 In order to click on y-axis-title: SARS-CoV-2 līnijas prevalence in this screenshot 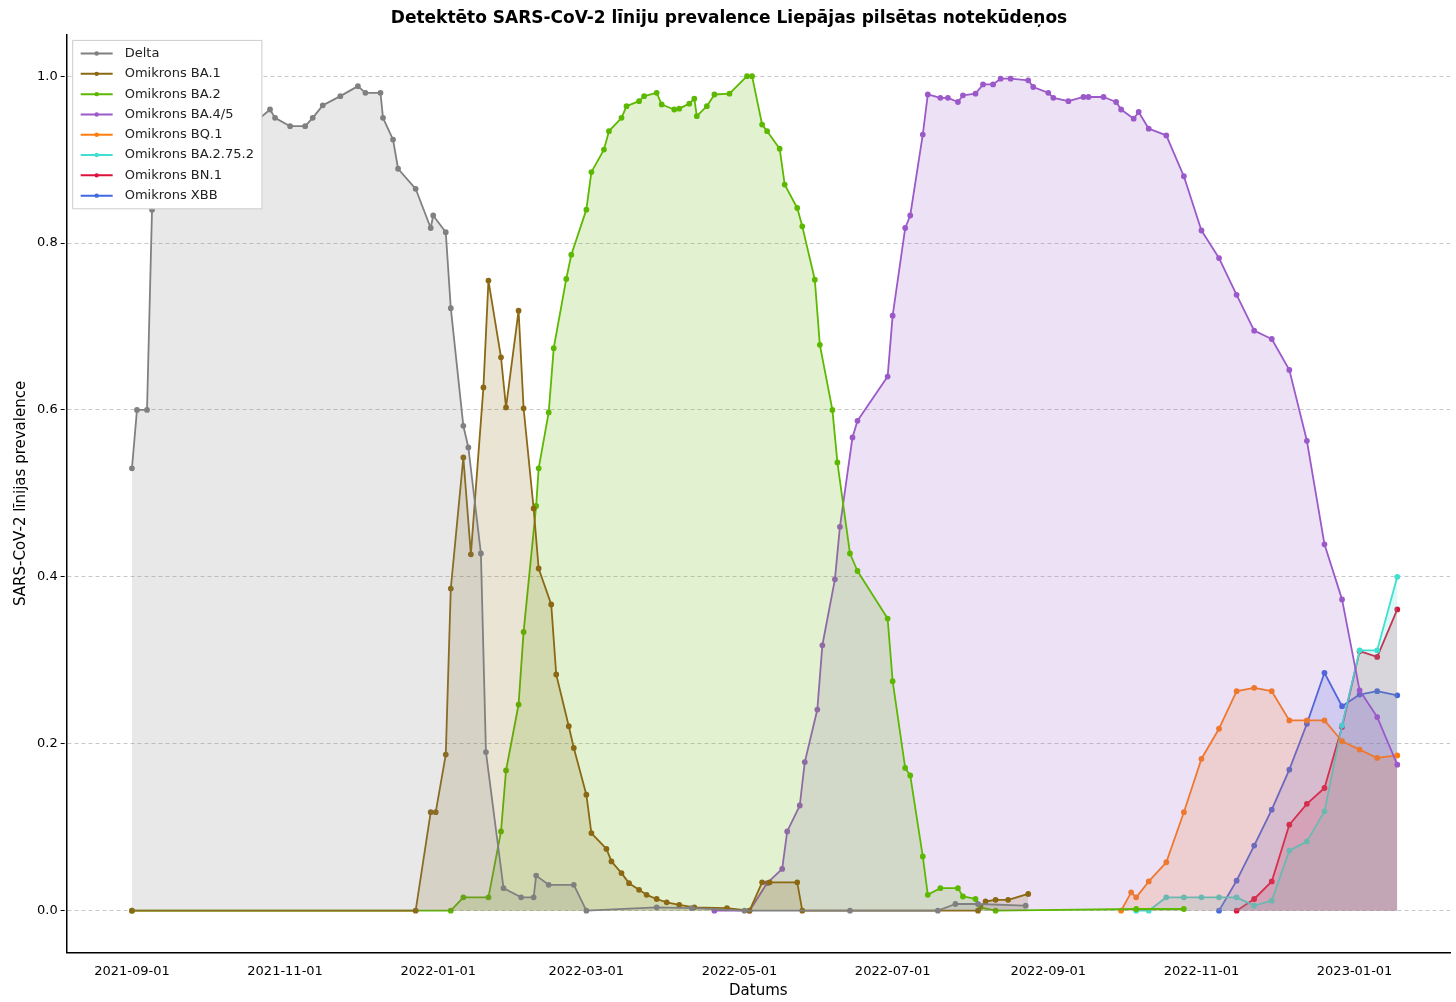, I will do `click(19, 493)`.